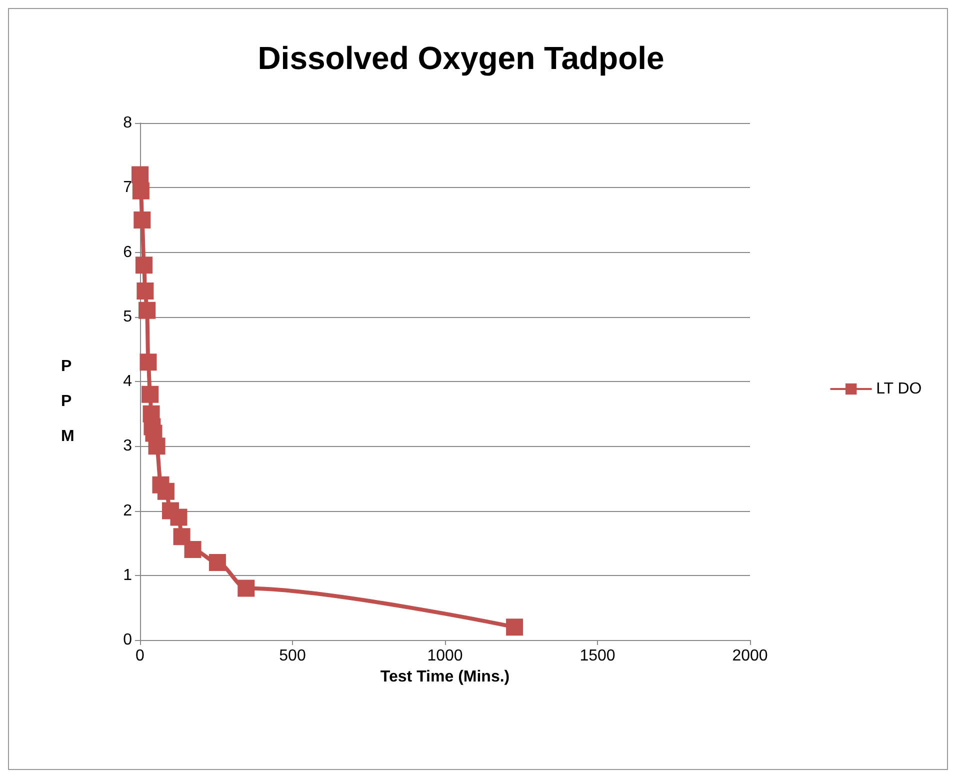  Describe the element at coordinates (127, 640) in the screenshot. I see `y-tick-label: 0` at that location.